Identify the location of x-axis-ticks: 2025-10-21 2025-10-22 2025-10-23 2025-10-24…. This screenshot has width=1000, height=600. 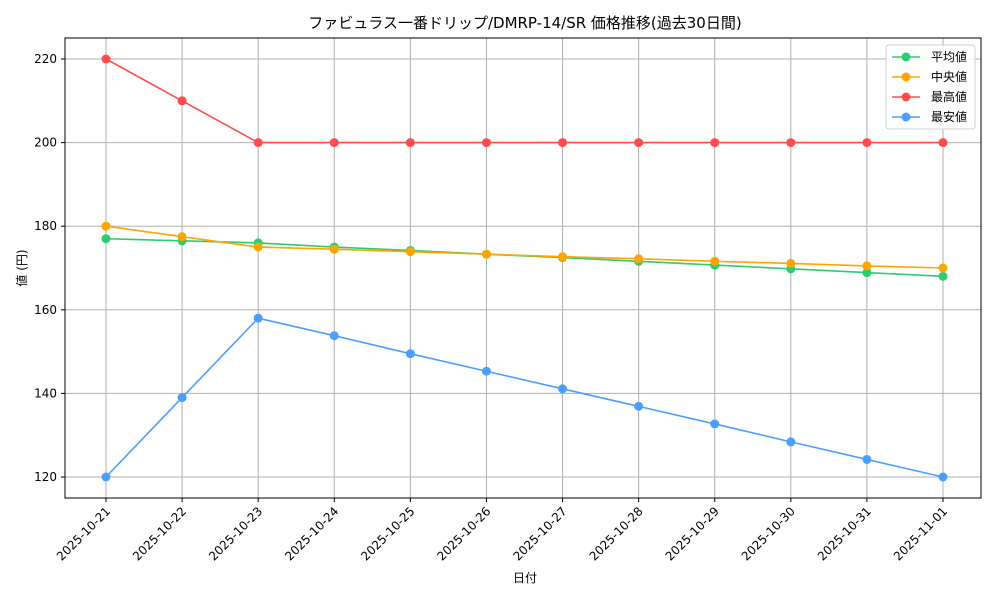
(502, 530).